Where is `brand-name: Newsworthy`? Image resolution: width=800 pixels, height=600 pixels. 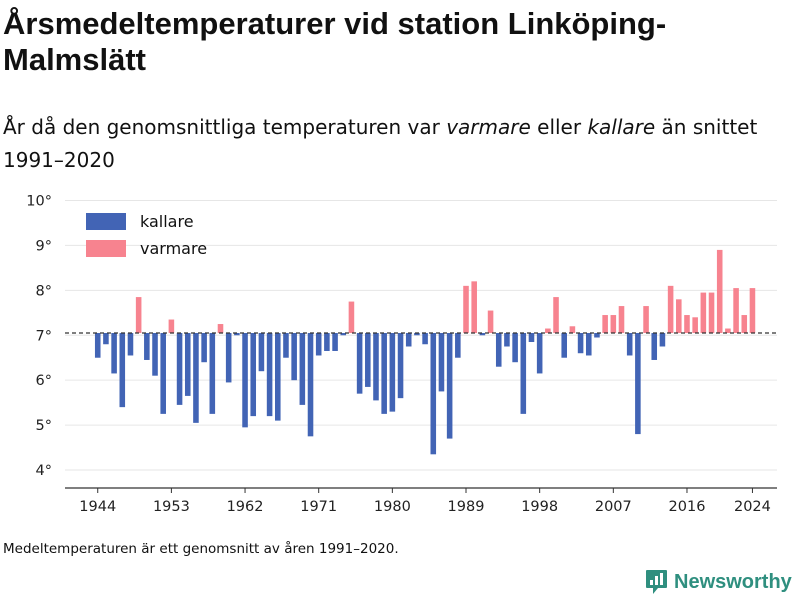
brand-name: Newsworthy is located at coordinates (733, 581).